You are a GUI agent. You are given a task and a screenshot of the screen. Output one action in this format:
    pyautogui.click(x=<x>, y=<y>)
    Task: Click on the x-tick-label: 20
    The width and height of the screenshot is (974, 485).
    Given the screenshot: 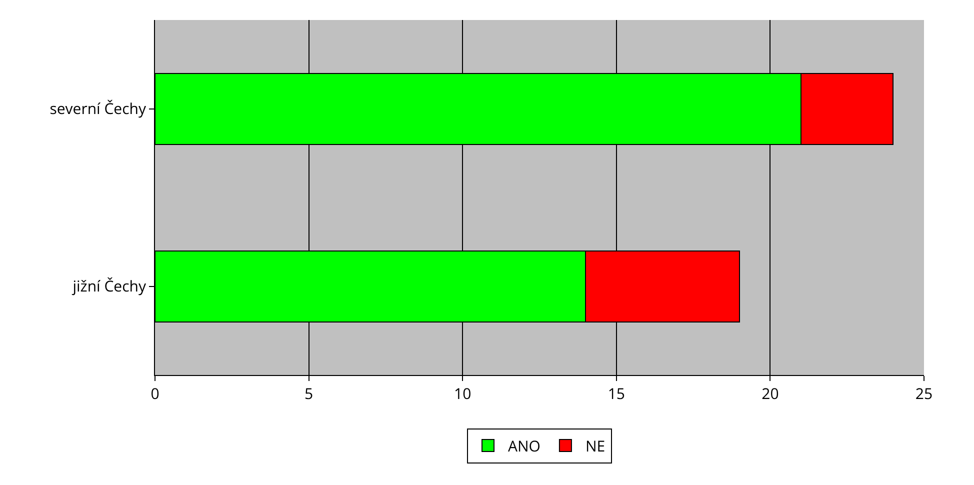 What is the action you would take?
    pyautogui.click(x=770, y=394)
    